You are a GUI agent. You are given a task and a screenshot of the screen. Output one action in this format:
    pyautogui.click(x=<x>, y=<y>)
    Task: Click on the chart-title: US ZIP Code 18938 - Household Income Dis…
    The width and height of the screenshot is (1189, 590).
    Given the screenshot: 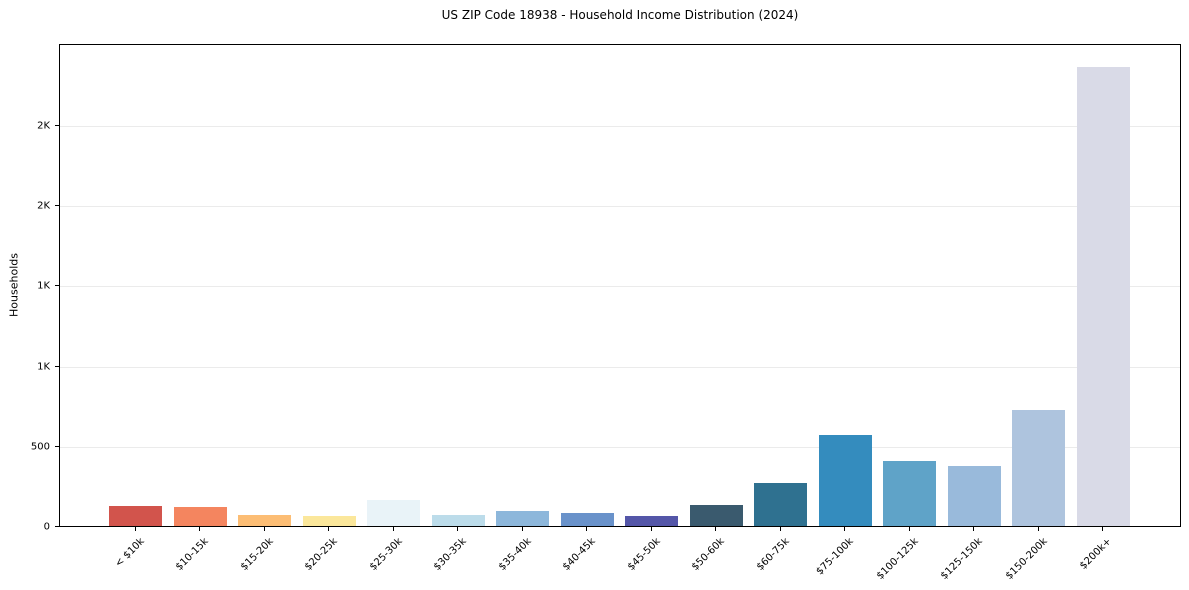 What is the action you would take?
    pyautogui.click(x=620, y=15)
    